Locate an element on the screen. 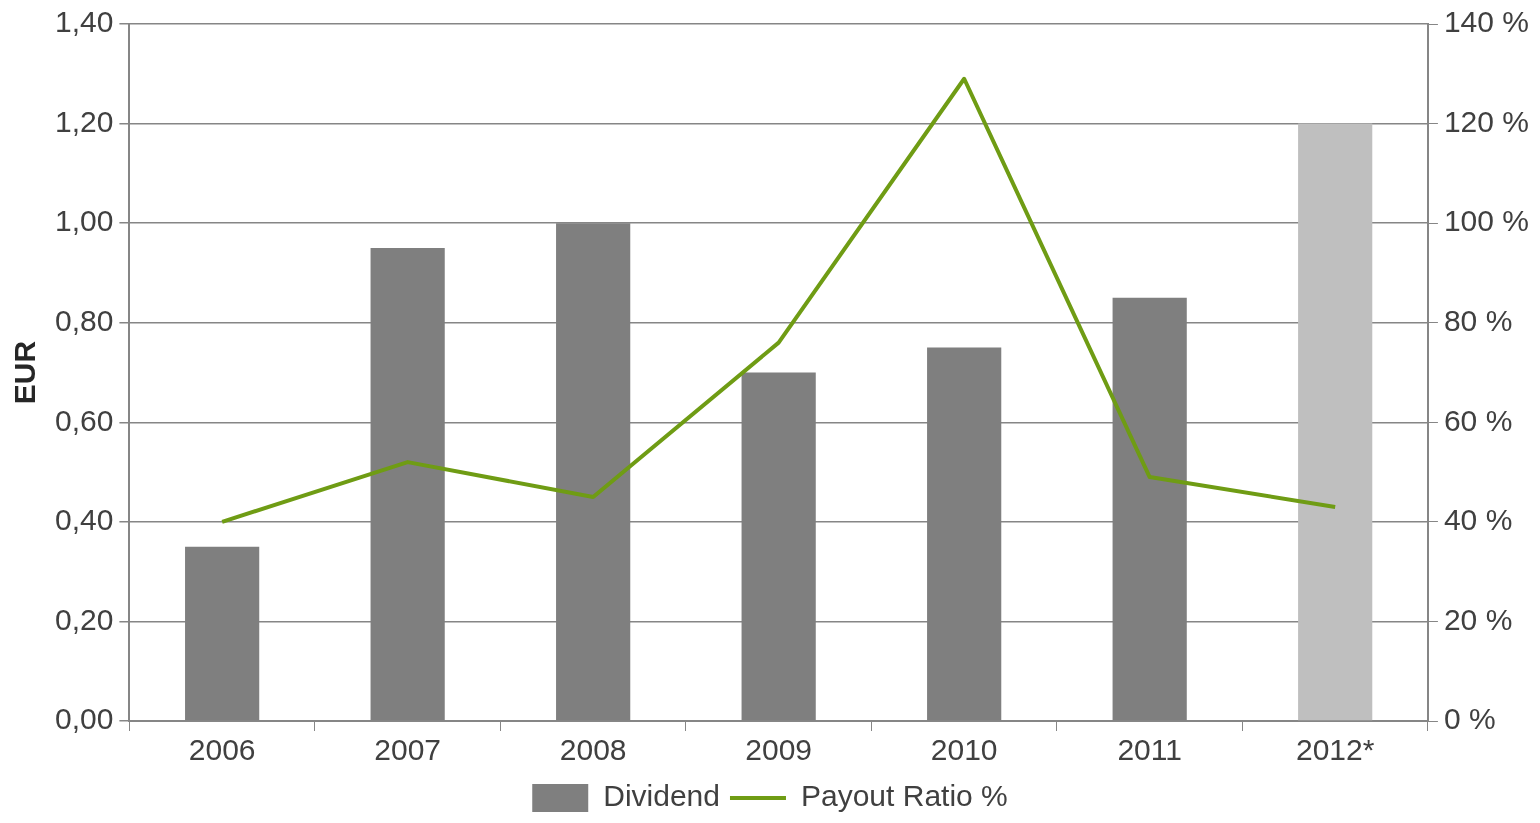 The height and width of the screenshot is (823, 1540). x-tick-label: 2006 is located at coordinates (222, 750).